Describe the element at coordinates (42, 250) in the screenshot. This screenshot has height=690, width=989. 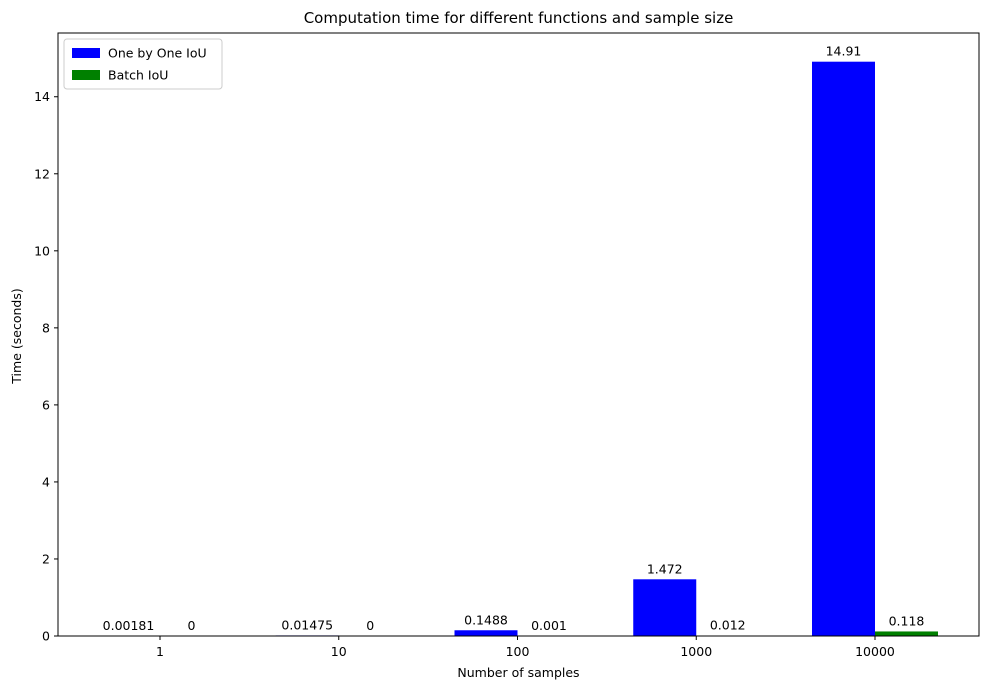
I see `y-tick-label: 10` at that location.